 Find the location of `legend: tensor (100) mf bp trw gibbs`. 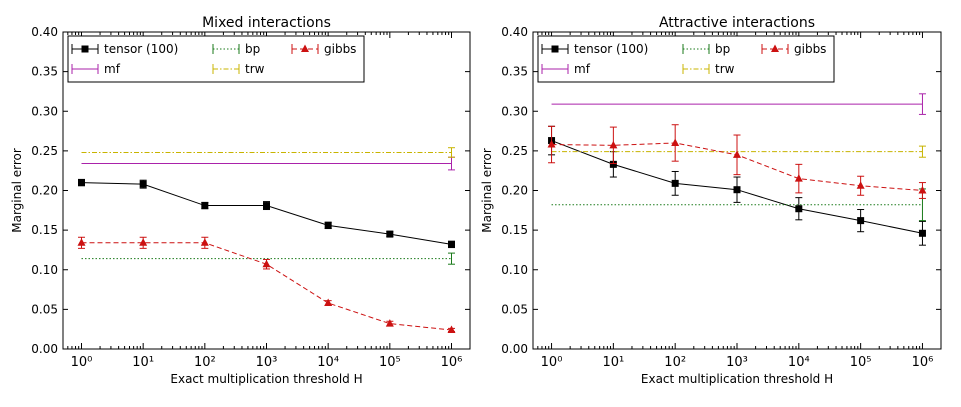

legend: tensor (100) mf bp trw gibbs is located at coordinates (686, 59).